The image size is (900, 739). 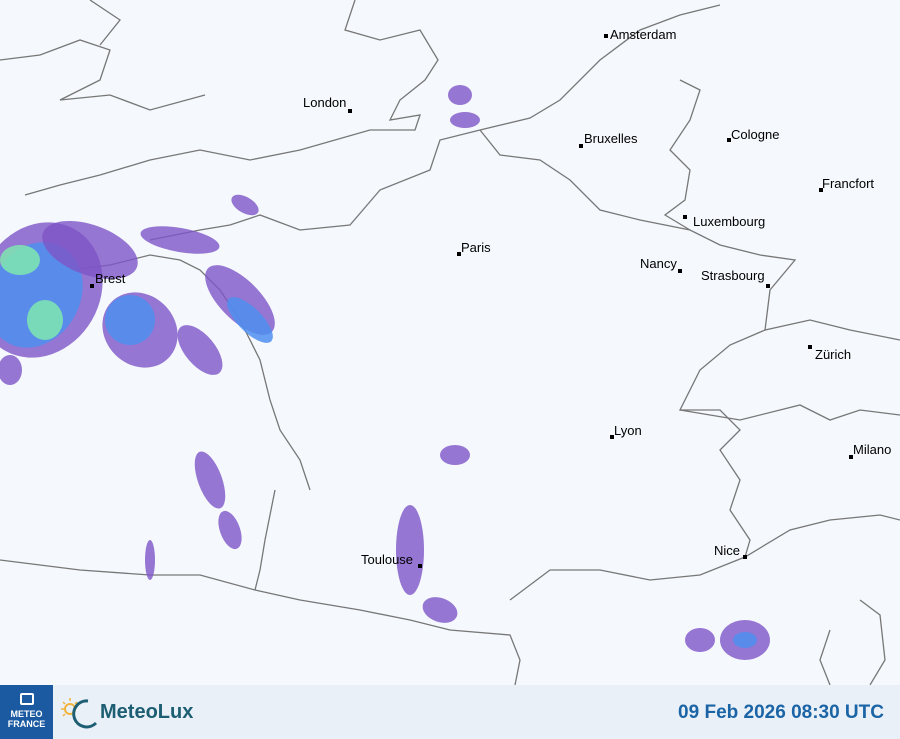 I want to click on city-label: Bruxelles, so click(x=611, y=138).